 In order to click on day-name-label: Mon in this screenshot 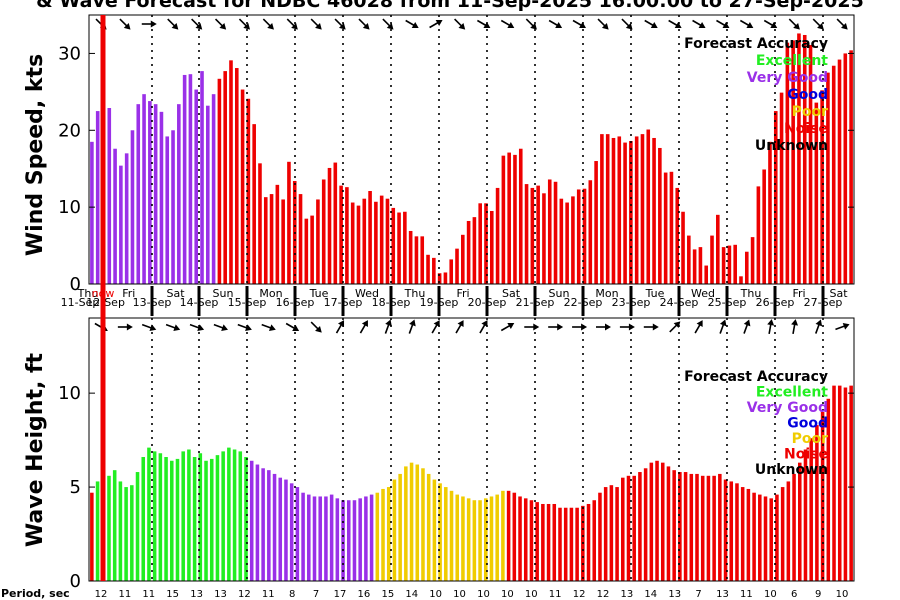, I will do `click(270, 293)`.